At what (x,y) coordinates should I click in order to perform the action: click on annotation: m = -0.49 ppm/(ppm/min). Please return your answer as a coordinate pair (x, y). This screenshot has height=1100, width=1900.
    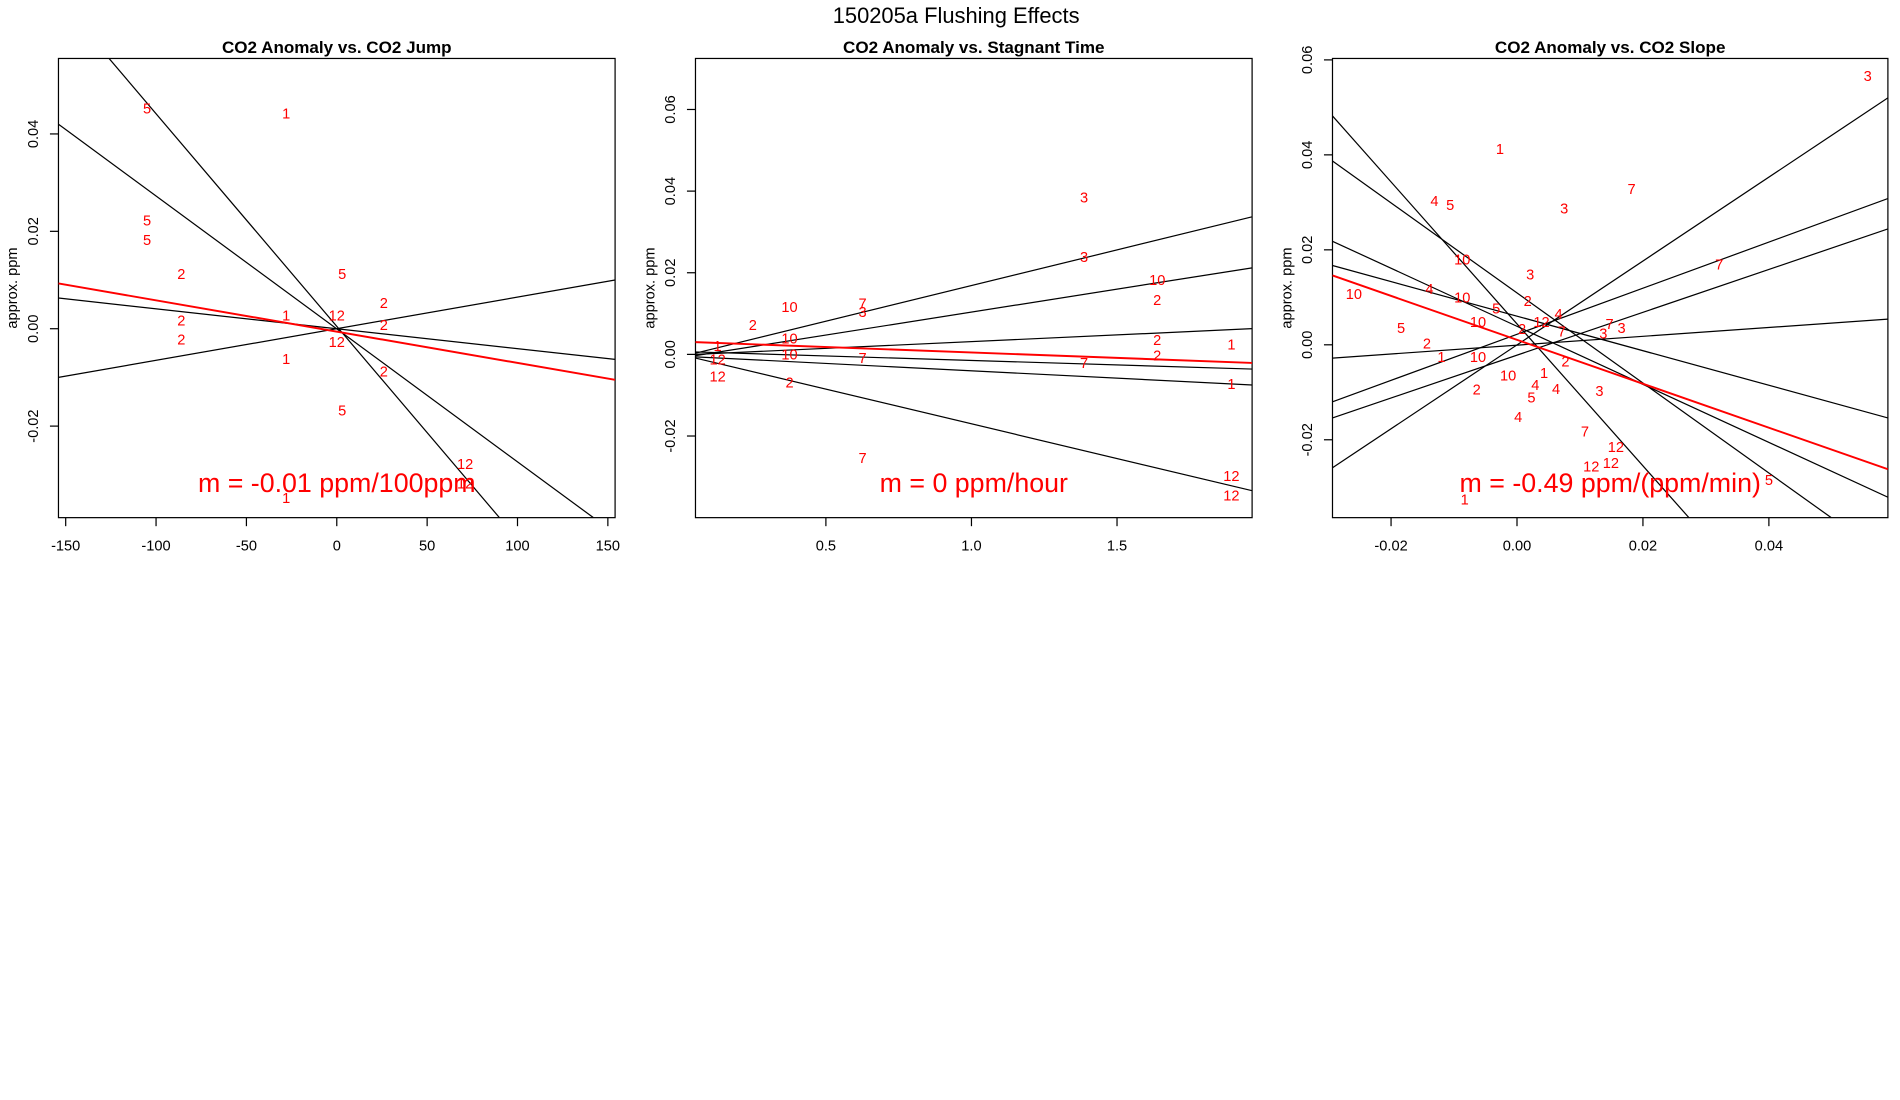
    Looking at the image, I should click on (1610, 483).